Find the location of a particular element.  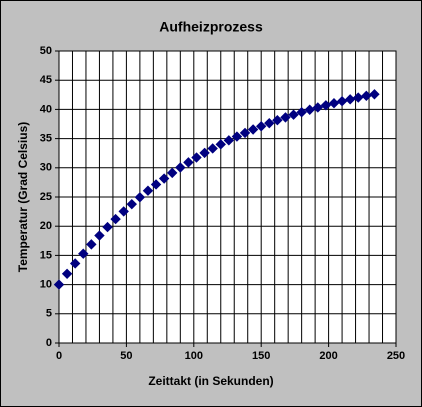

y-tick-label: 25 is located at coordinates (46, 197).